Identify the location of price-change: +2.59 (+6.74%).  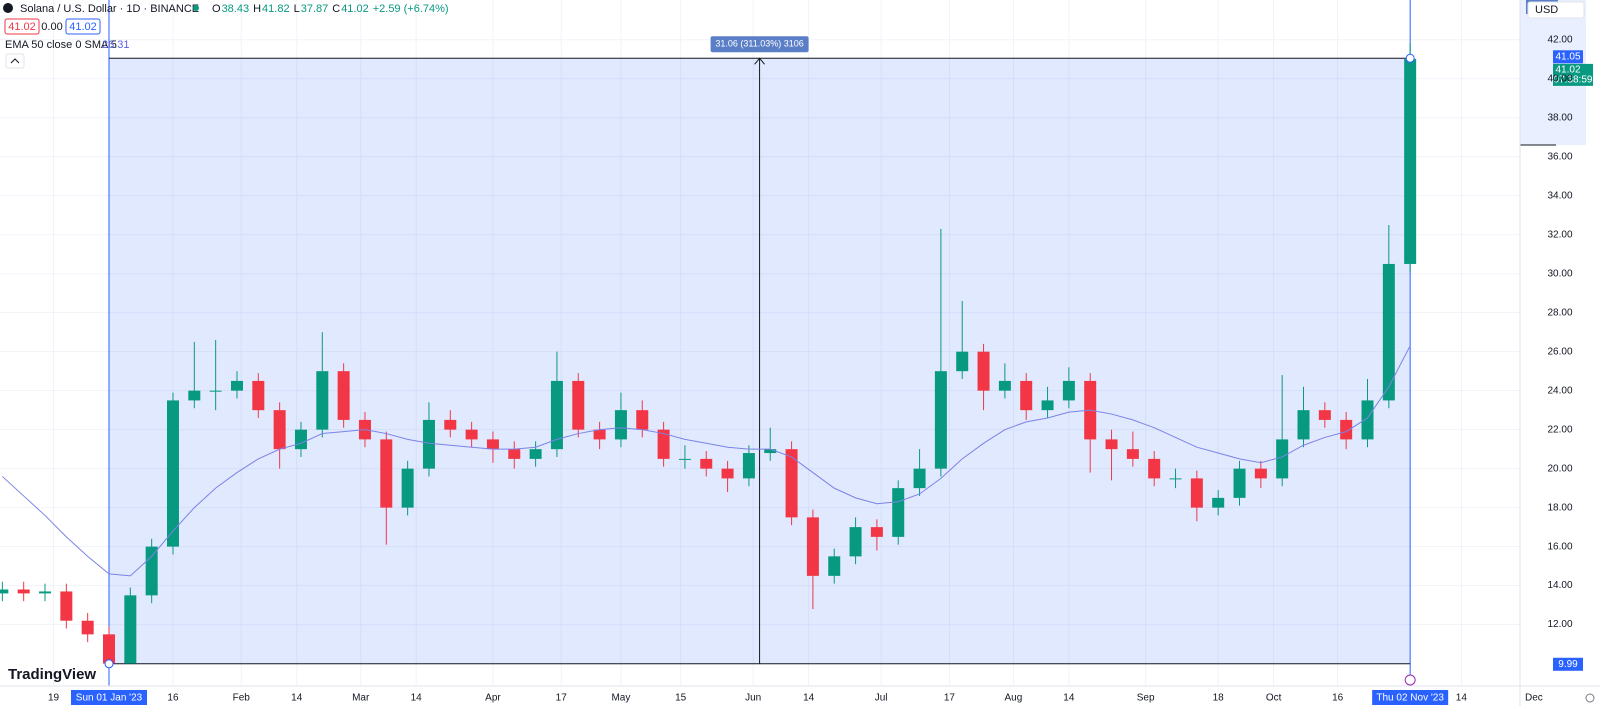
(411, 9).